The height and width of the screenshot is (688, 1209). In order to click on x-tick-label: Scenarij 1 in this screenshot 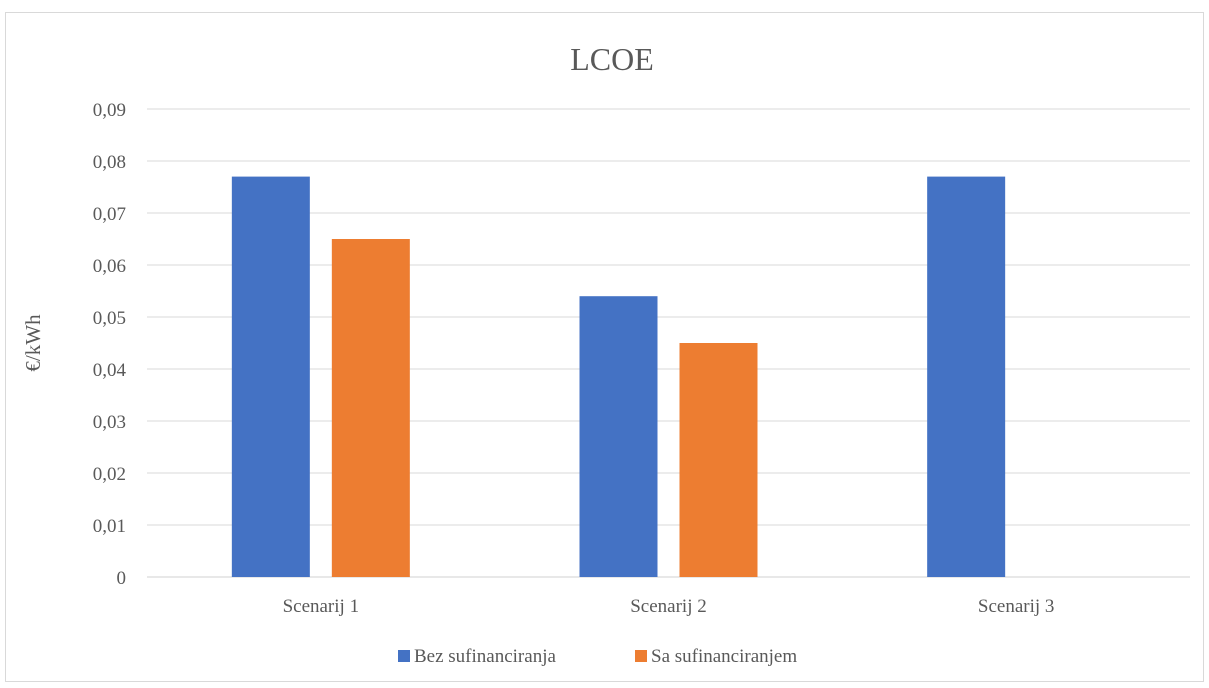, I will do `click(321, 606)`.